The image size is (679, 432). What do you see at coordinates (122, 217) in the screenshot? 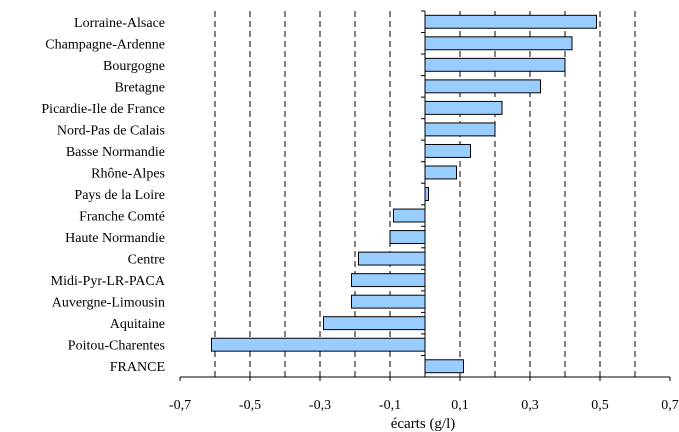
I see `category-label: Franche Comté` at bounding box center [122, 217].